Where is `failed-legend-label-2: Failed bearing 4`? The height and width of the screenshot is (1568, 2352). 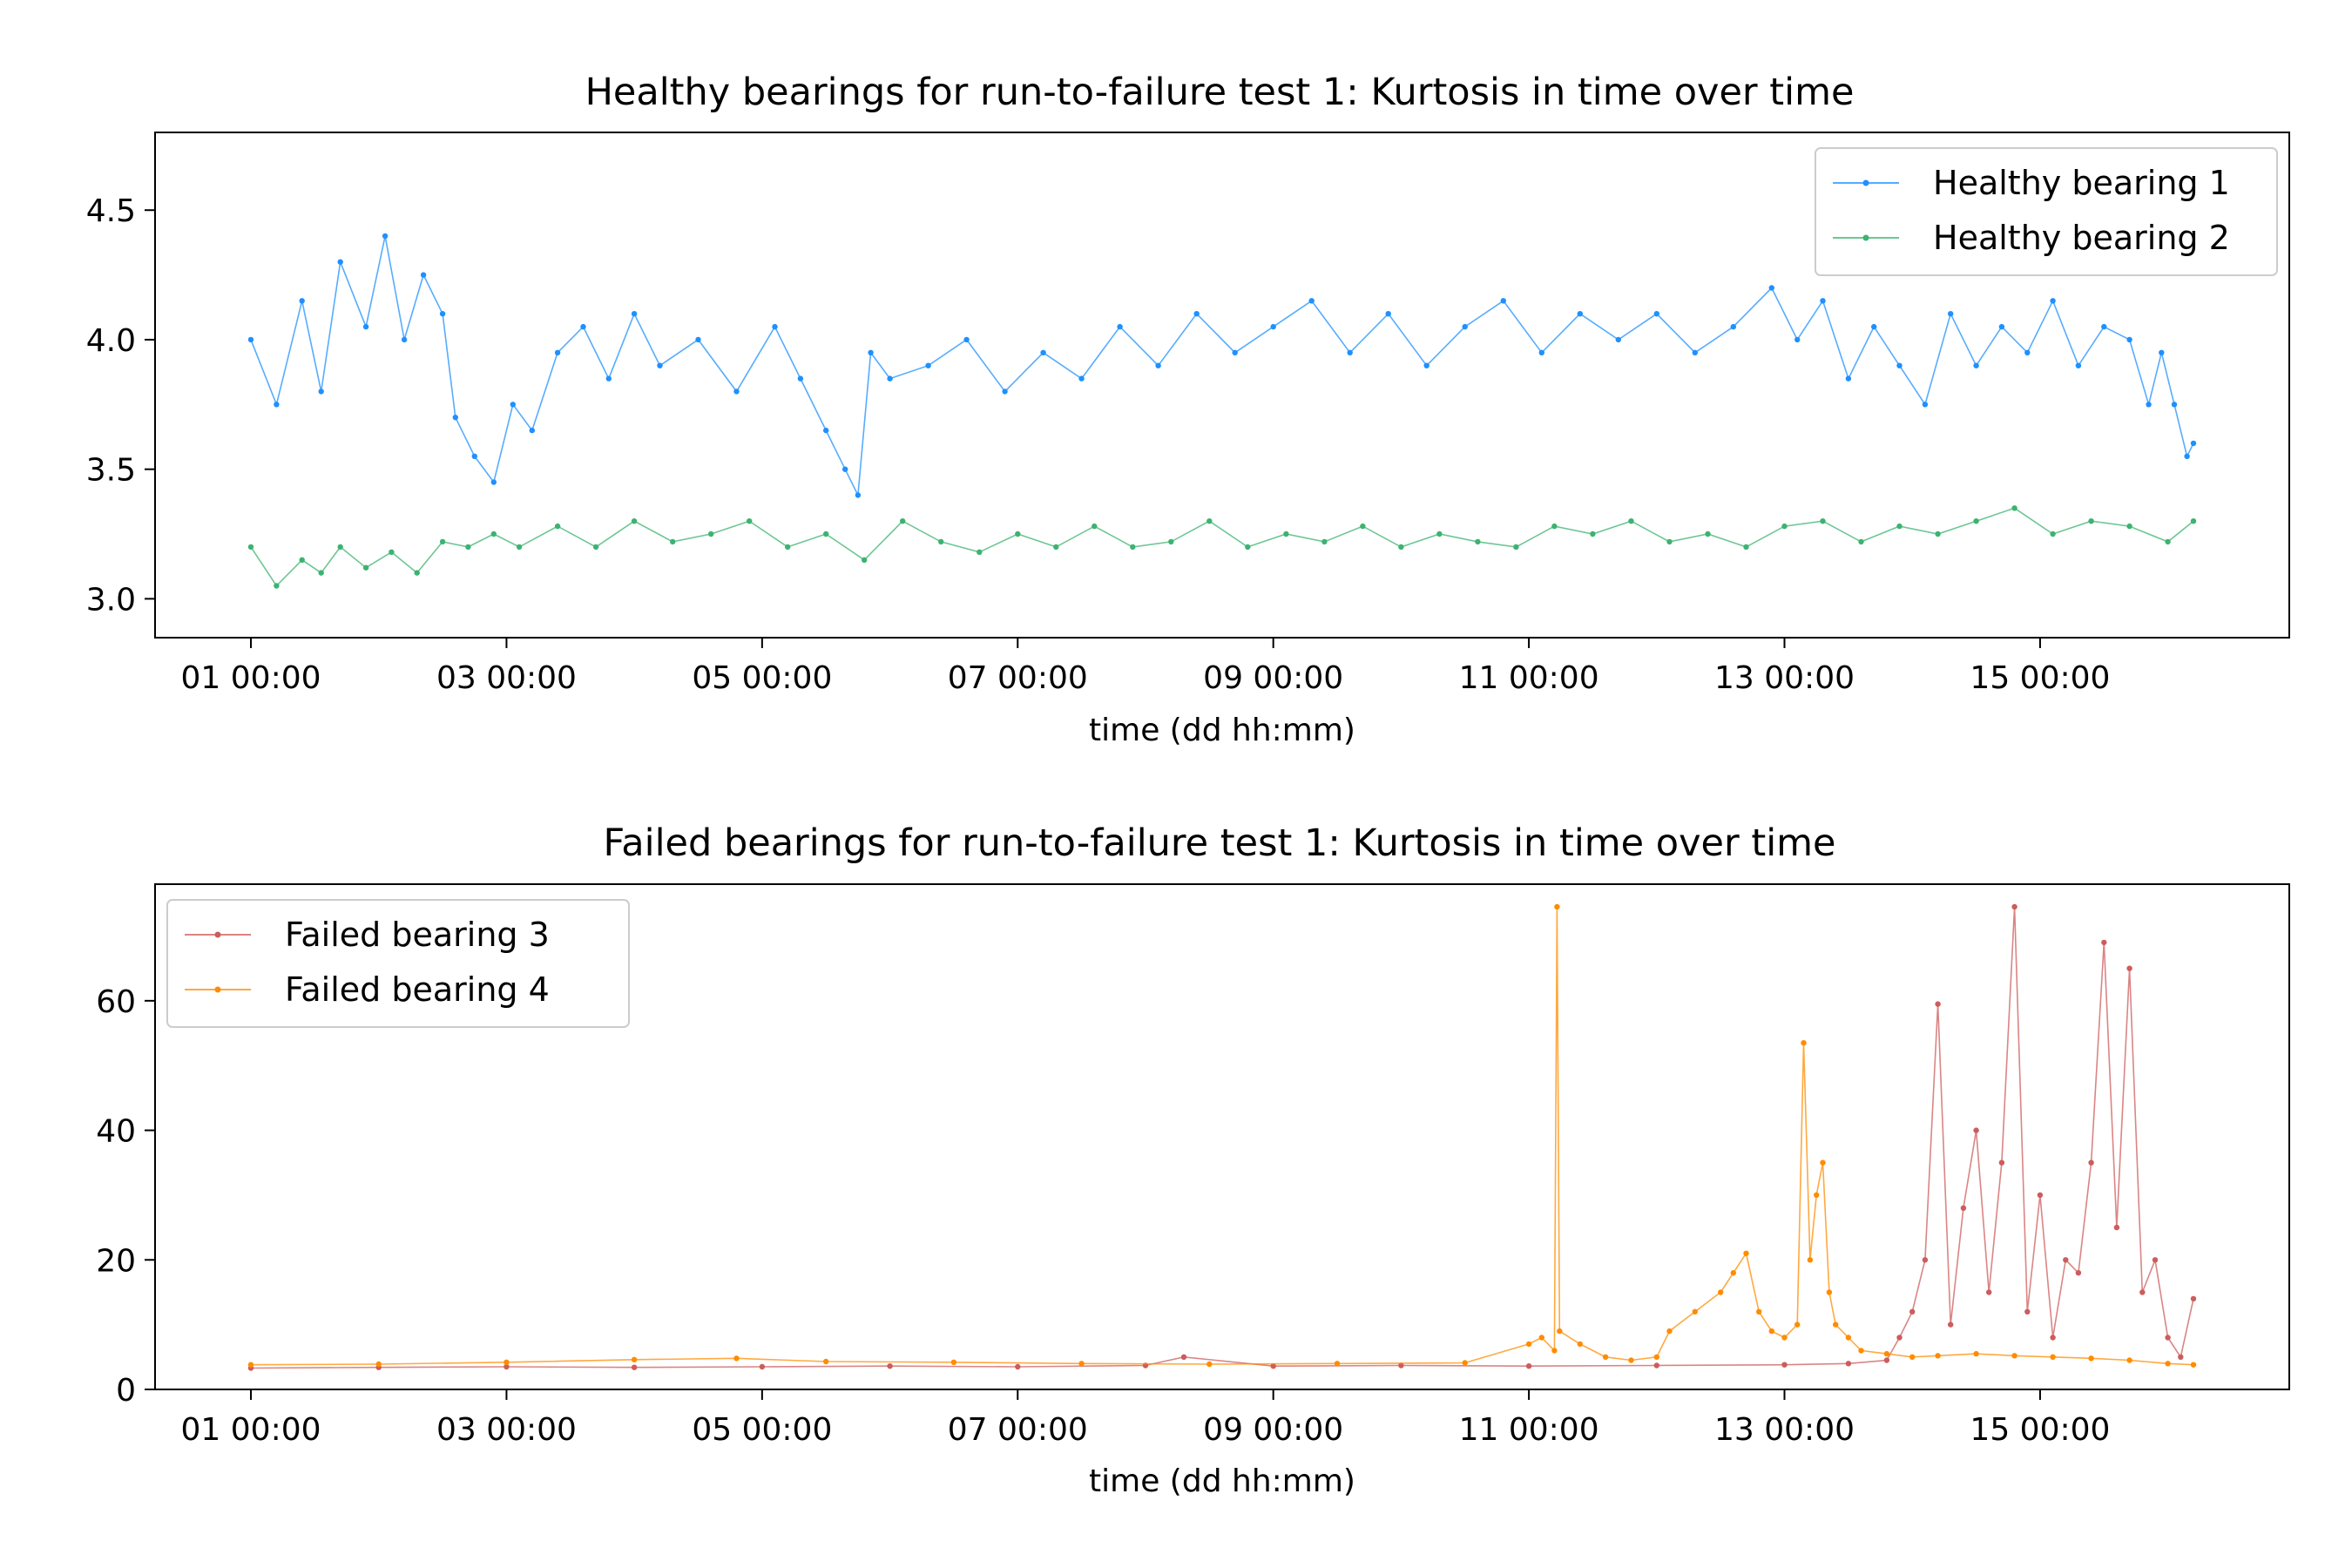
failed-legend-label-2: Failed bearing 4 is located at coordinates (417, 989).